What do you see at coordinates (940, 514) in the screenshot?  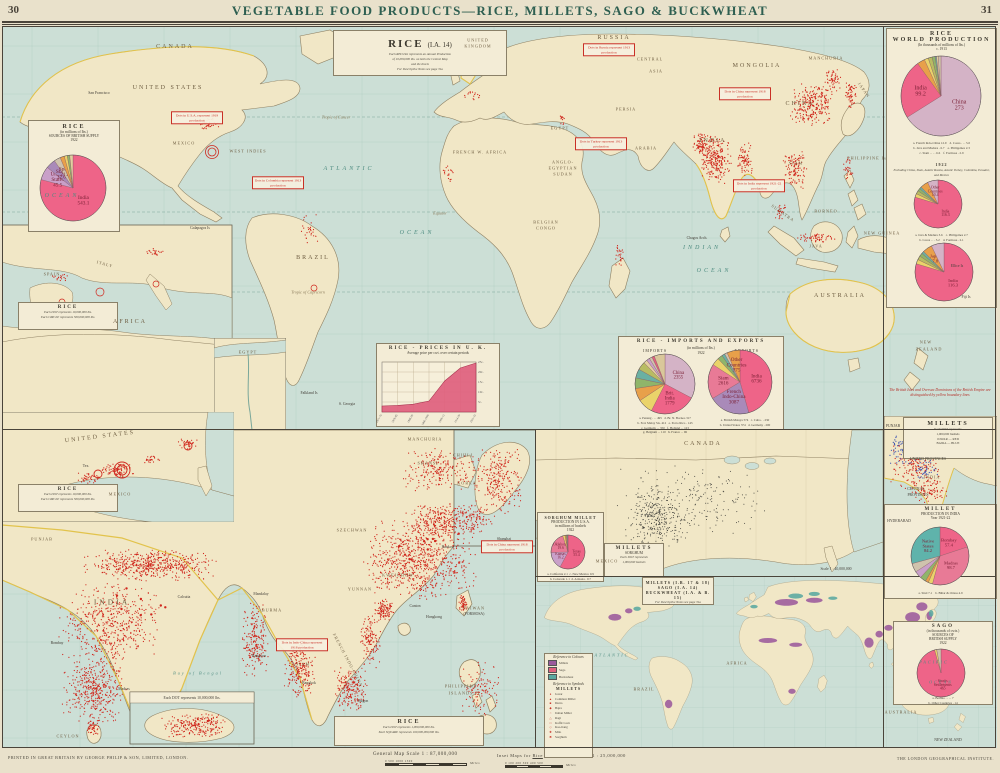 I see `panel-sub1: PRODUCTION IN INDIA` at bounding box center [940, 514].